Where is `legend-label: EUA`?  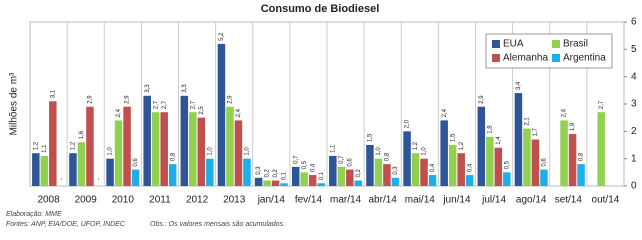
legend-label: EUA is located at coordinates (513, 44).